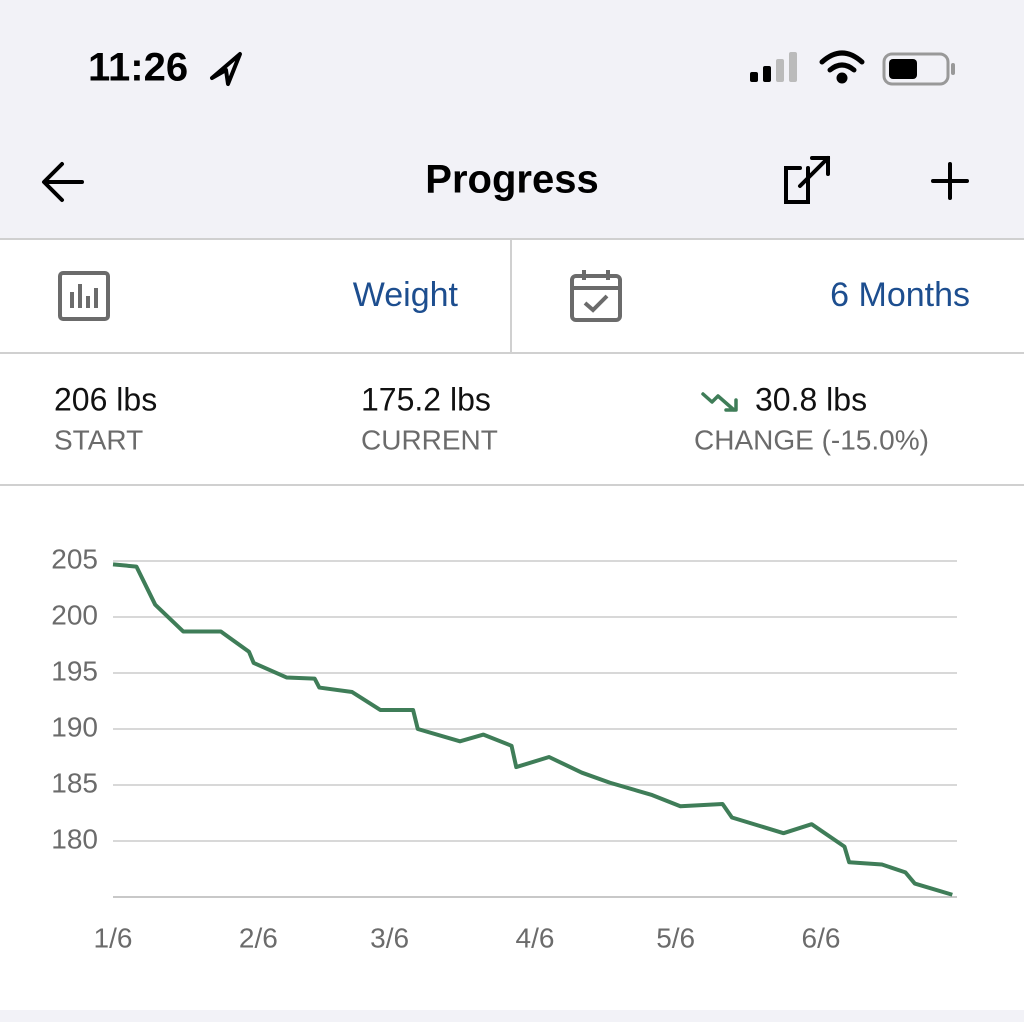 The width and height of the screenshot is (1024, 1027). I want to click on stat-value: 175.2 lbs, so click(426, 399).